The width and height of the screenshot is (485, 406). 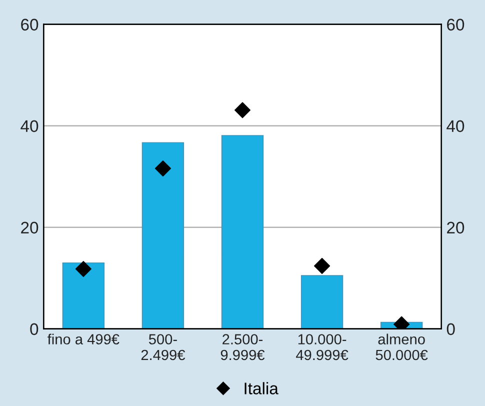 What do you see at coordinates (29, 228) in the screenshot?
I see `y-tick-label: 20` at bounding box center [29, 228].